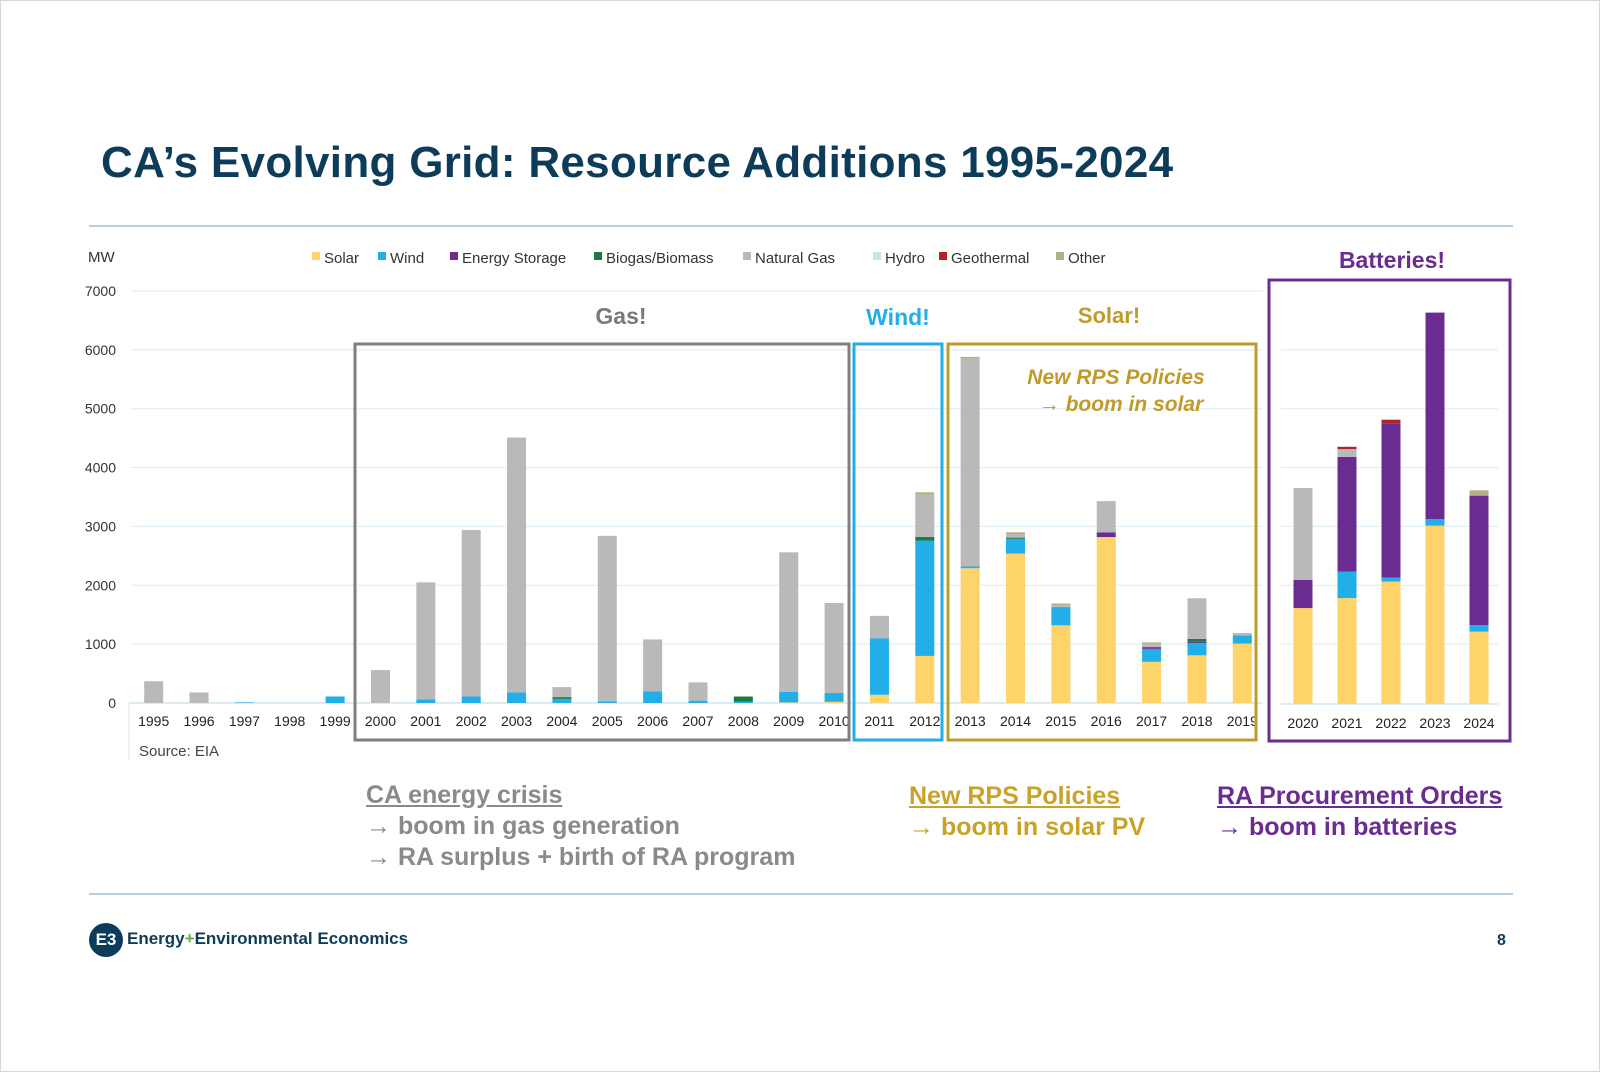 This screenshot has height=1072, width=1600. What do you see at coordinates (341, 258) in the screenshot?
I see `legend-label: Solar` at bounding box center [341, 258].